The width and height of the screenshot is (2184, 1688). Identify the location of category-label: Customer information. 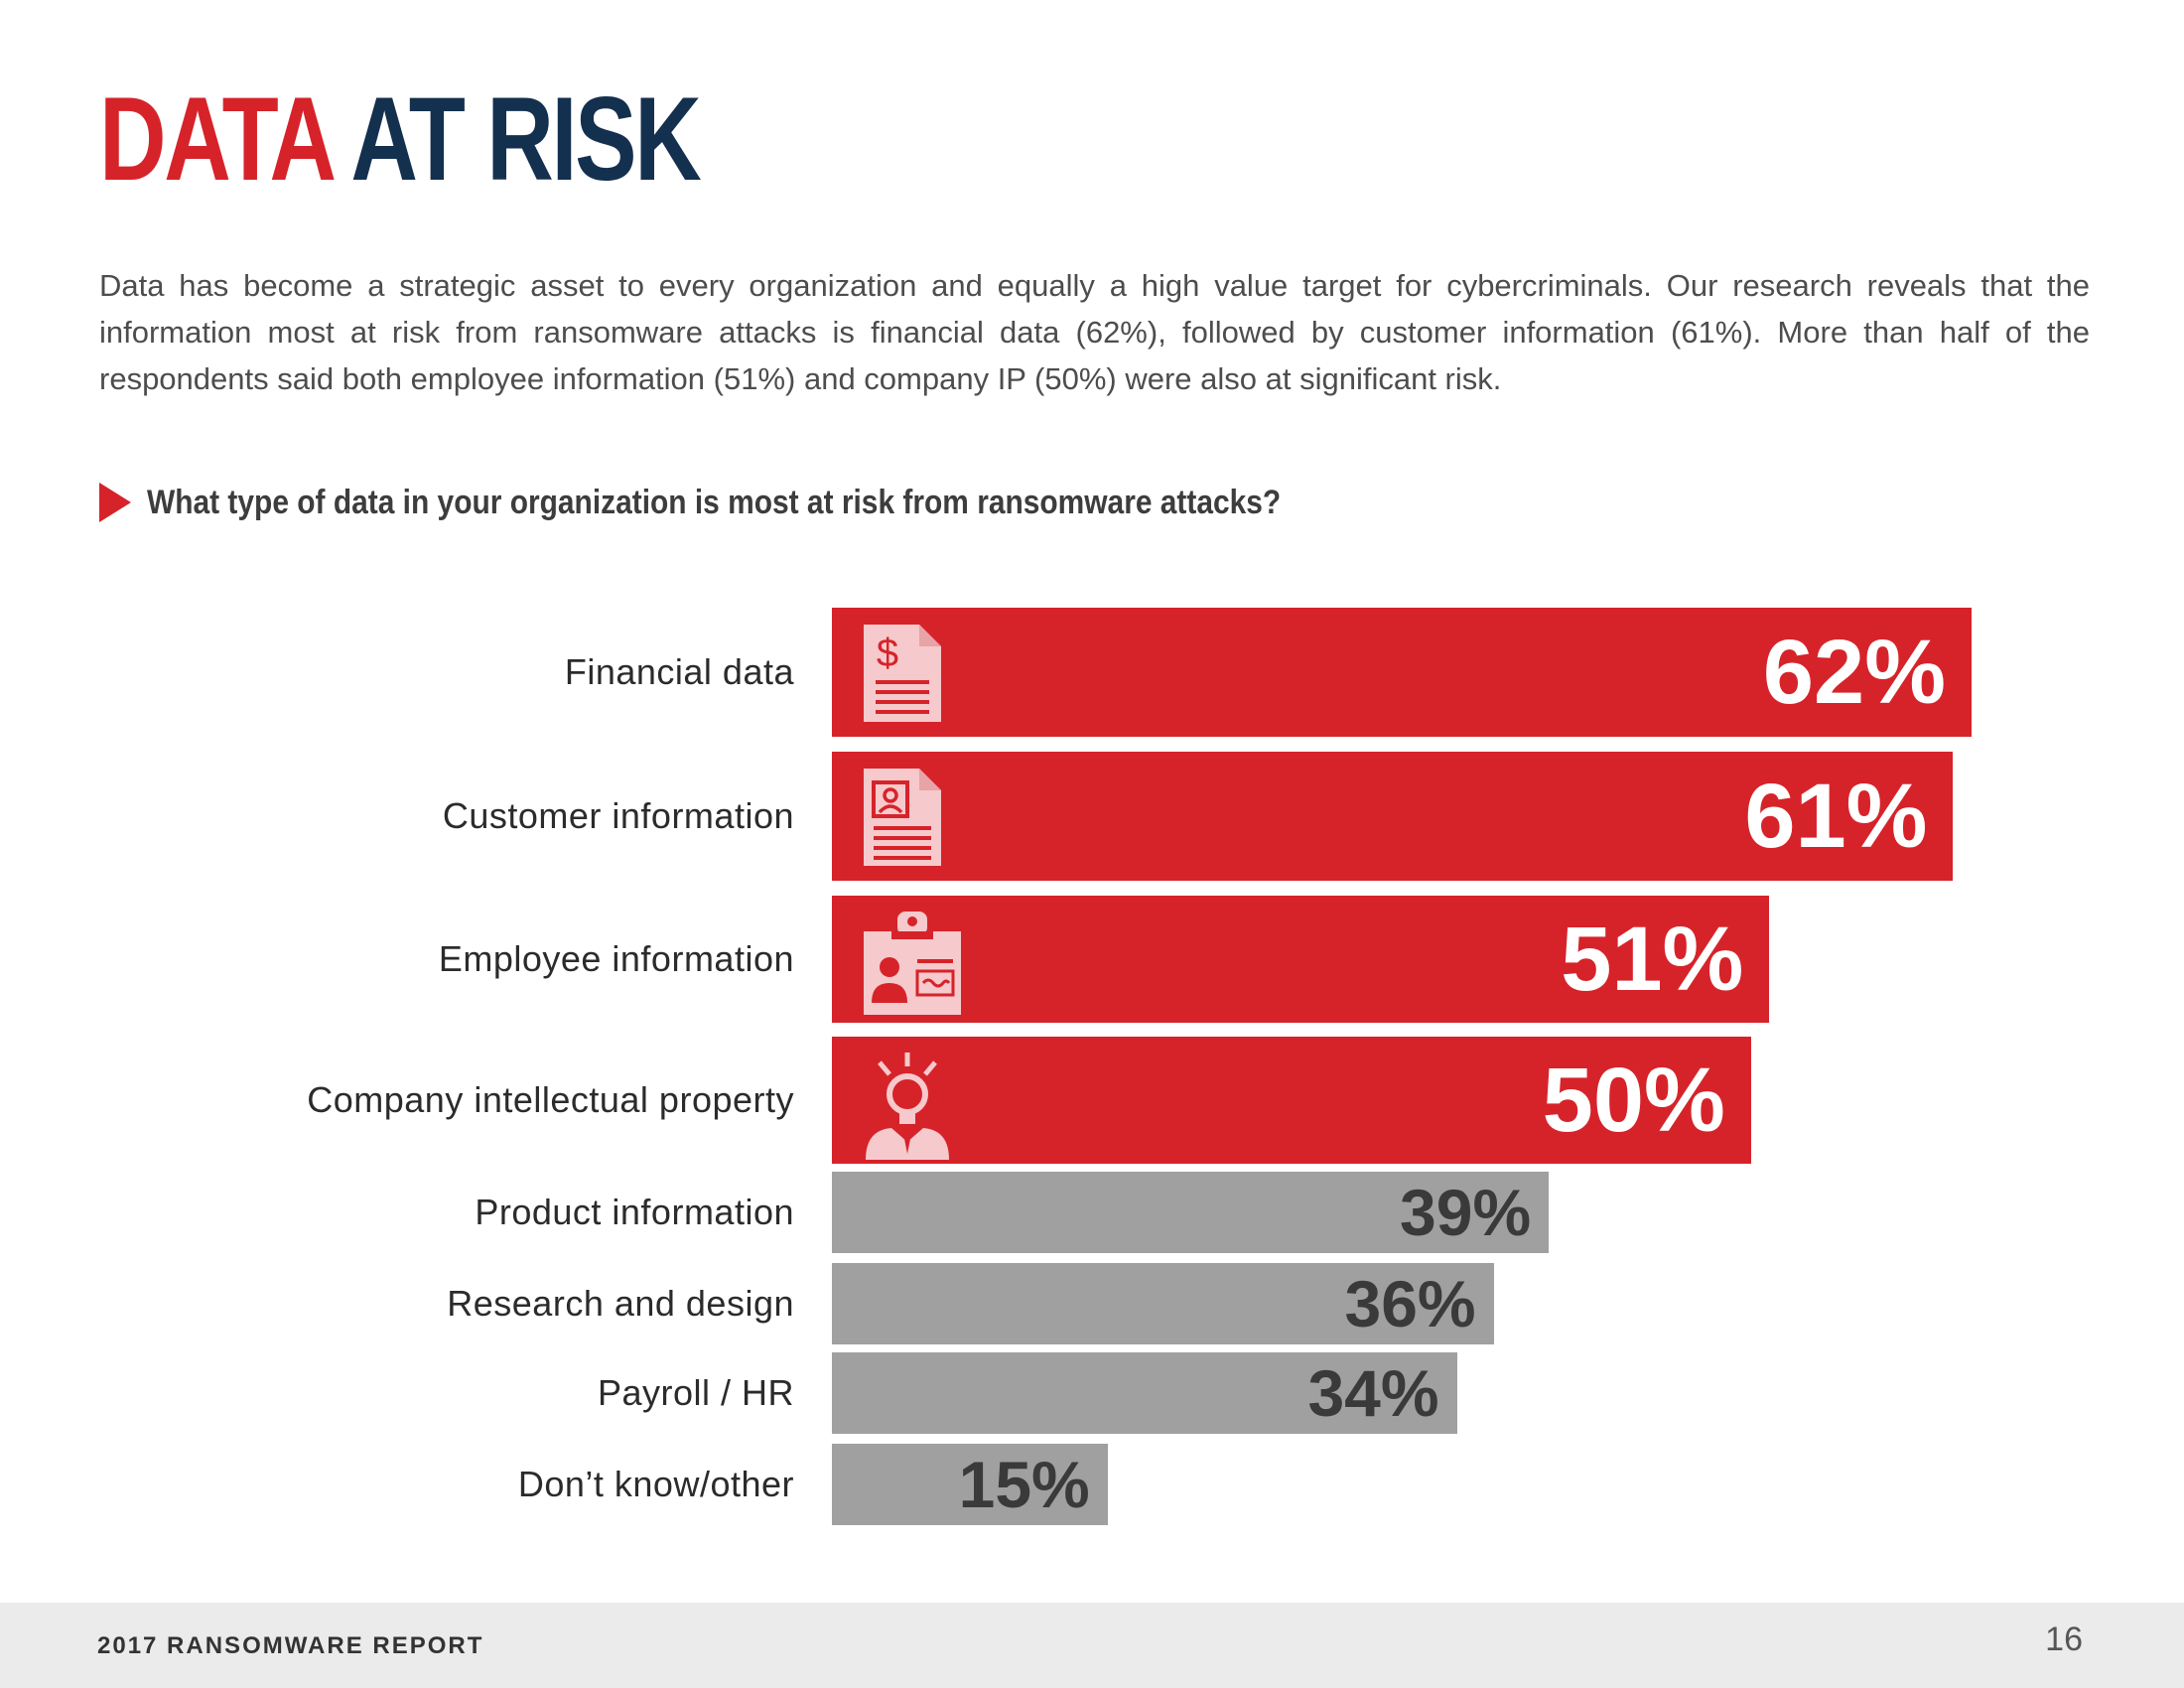
(618, 815).